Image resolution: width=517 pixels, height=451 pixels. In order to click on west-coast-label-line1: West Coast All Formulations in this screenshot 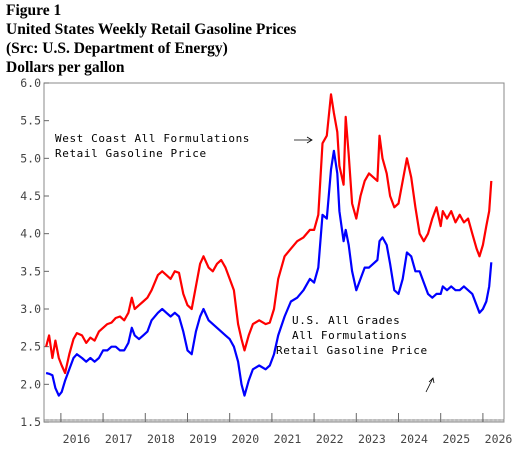, I will do `click(152, 138)`.